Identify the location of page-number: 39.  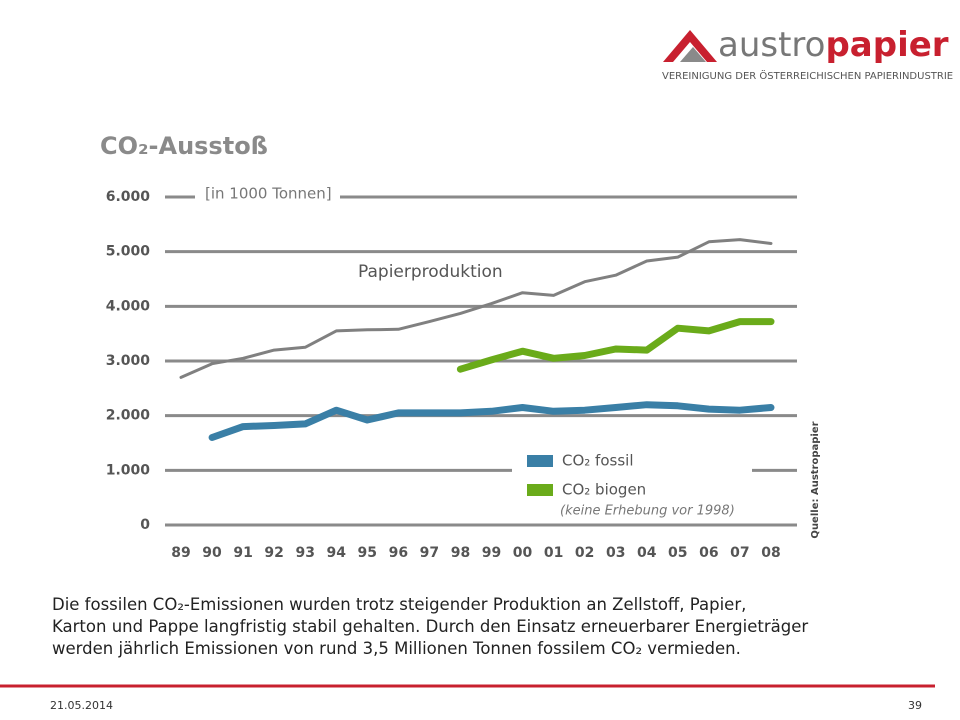
(915, 705).